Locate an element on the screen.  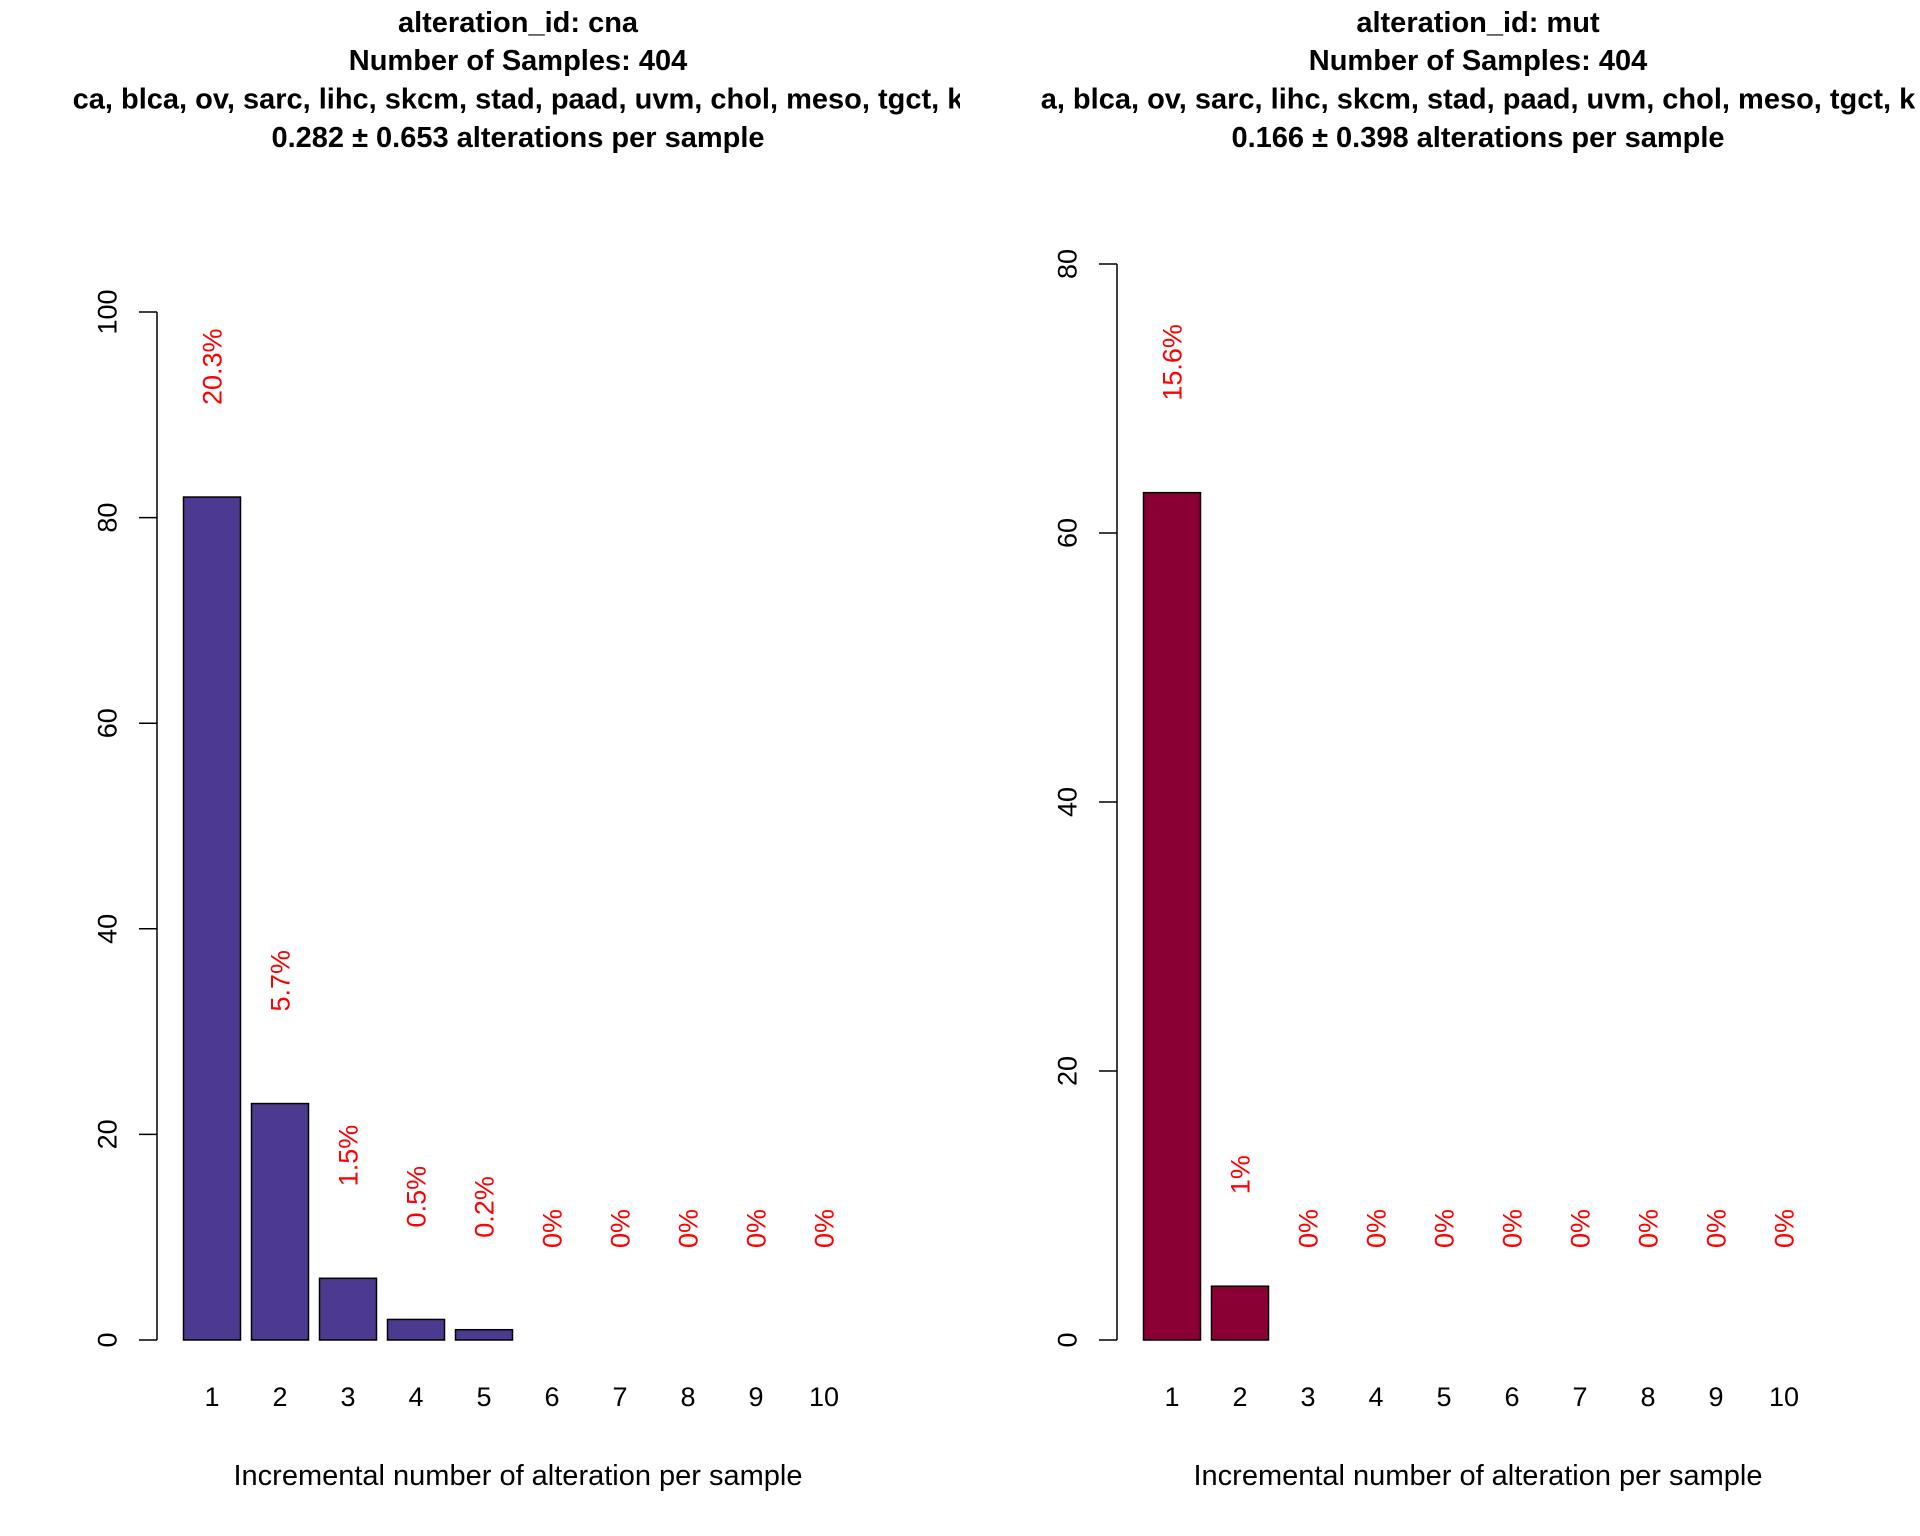
chart-title: alteration_id: cna is located at coordinates (518, 23).